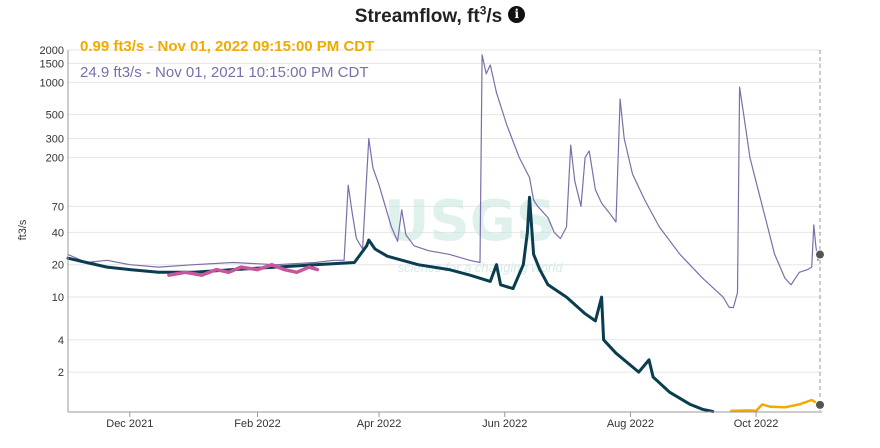  Describe the element at coordinates (55, 116) in the screenshot. I see `y-tick-label: 500` at that location.